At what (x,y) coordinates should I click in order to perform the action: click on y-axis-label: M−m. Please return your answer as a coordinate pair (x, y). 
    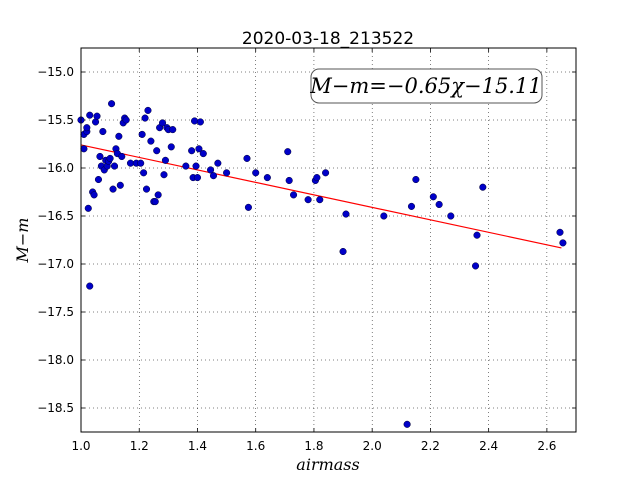
    Looking at the image, I should click on (22, 241).